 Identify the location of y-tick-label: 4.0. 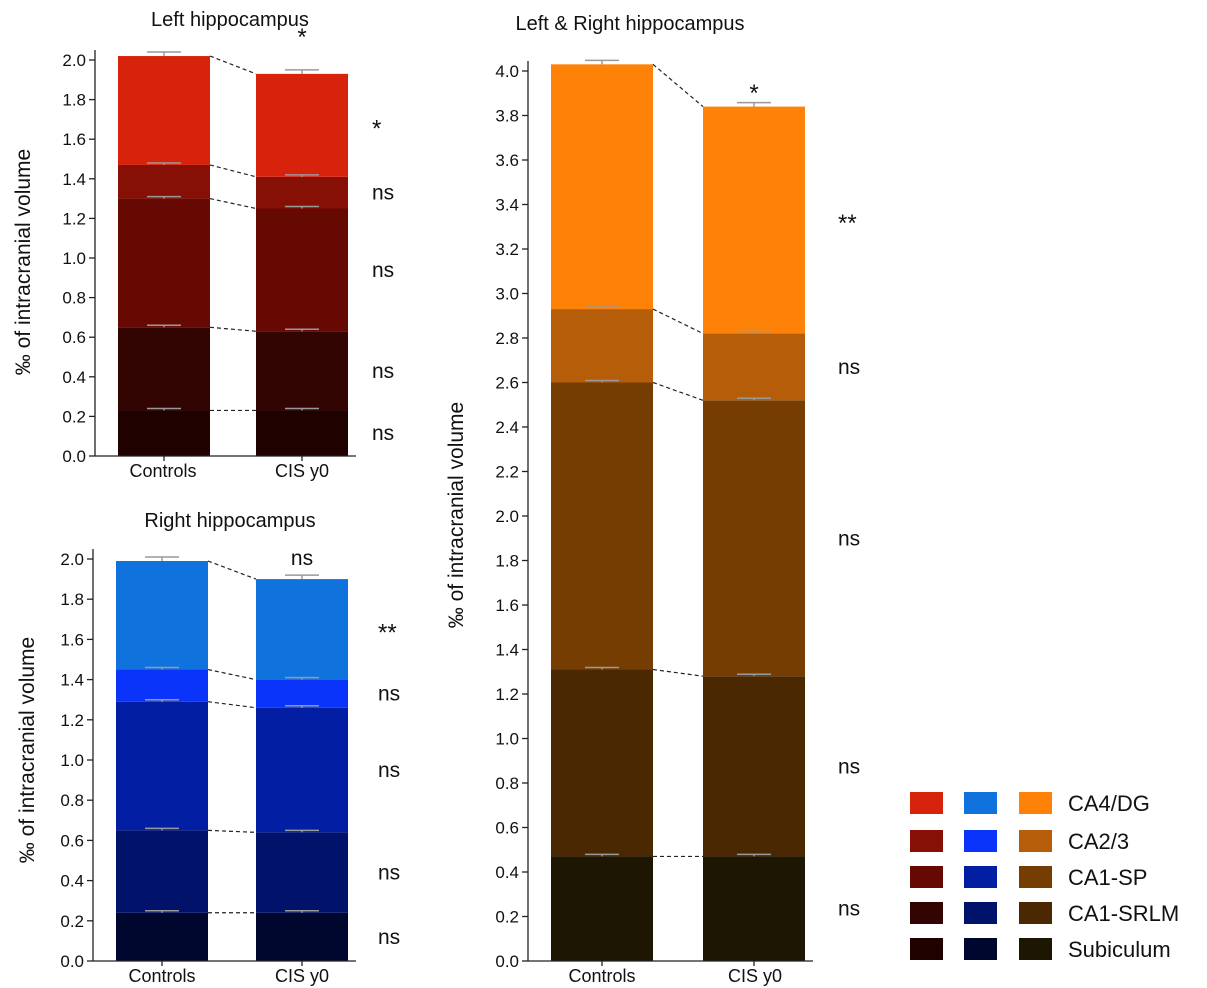
(507, 71).